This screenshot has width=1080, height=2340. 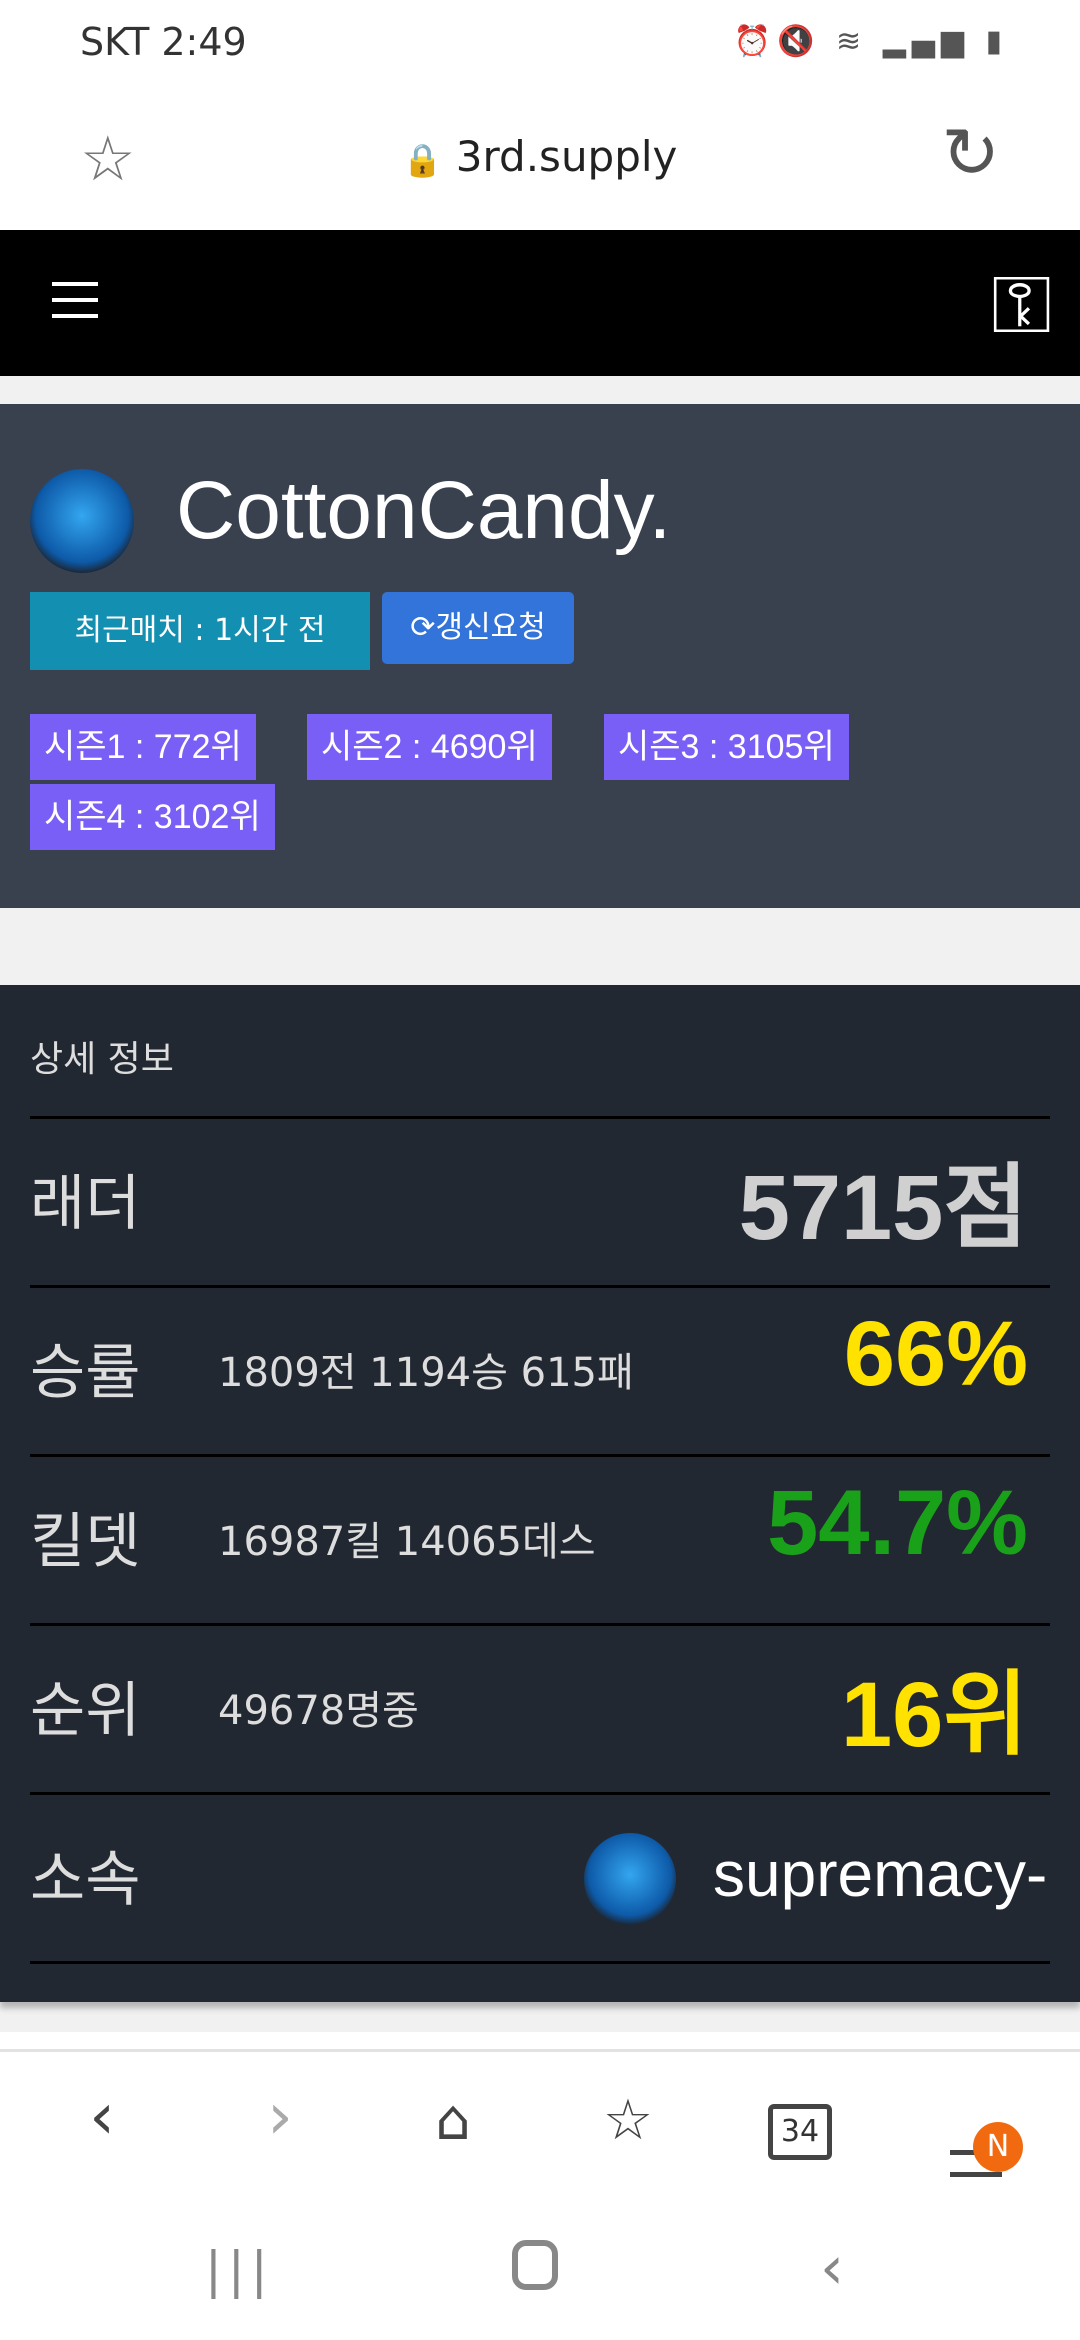 I want to click on hamburger-menu-icon, so click(x=75, y=300).